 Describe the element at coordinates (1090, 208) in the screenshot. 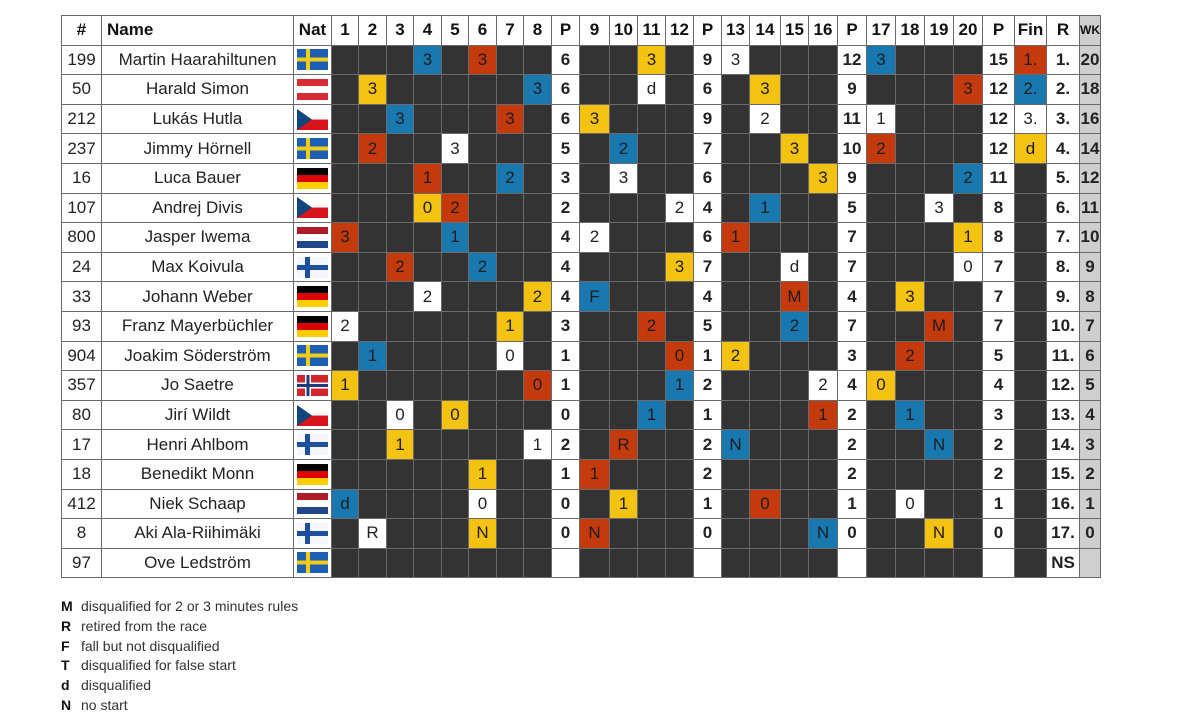

I see `wk-points-cell: 11` at that location.